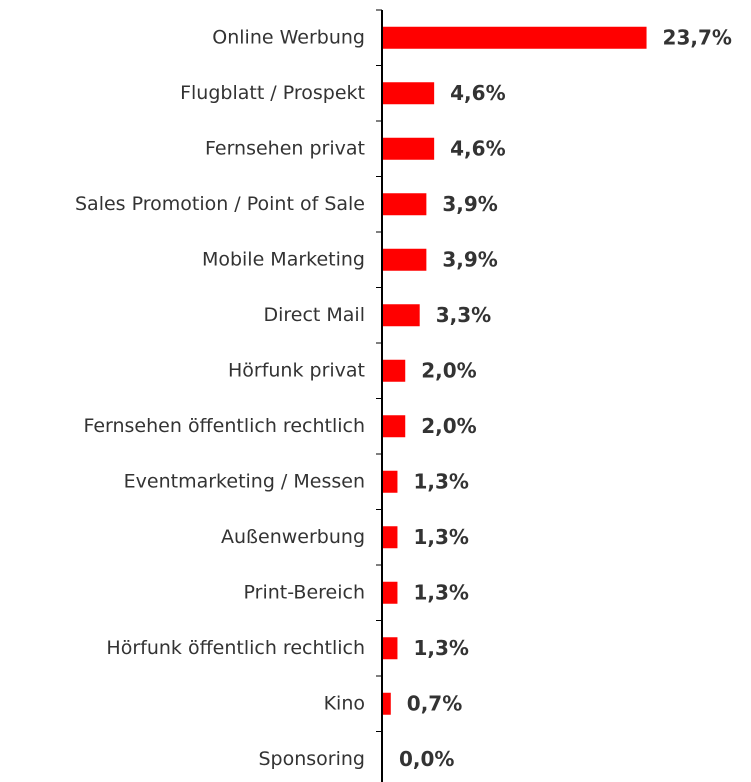 The height and width of the screenshot is (782, 751). I want to click on category-label: Direct Mail, so click(314, 315).